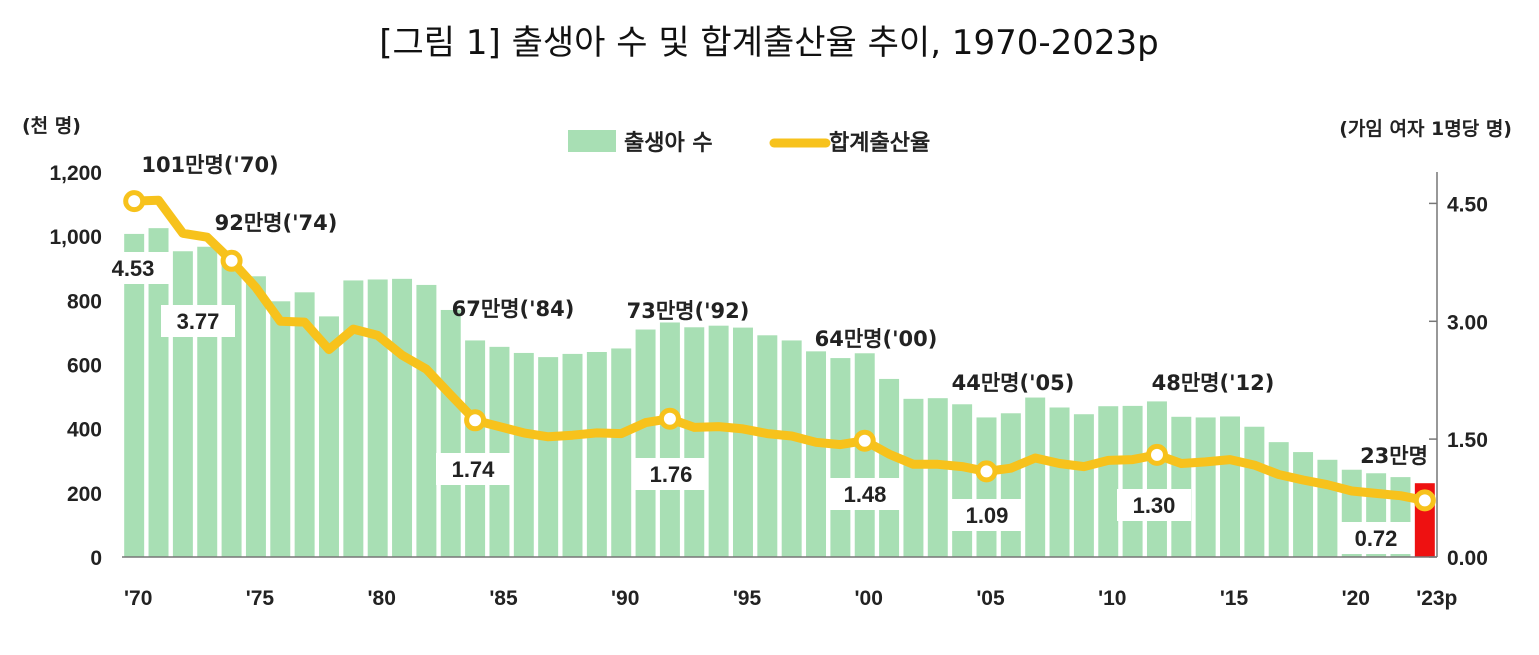 This screenshot has width=1539, height=655. What do you see at coordinates (879, 143) in the screenshot?
I see `legend-line-label: 합계출산율` at bounding box center [879, 143].